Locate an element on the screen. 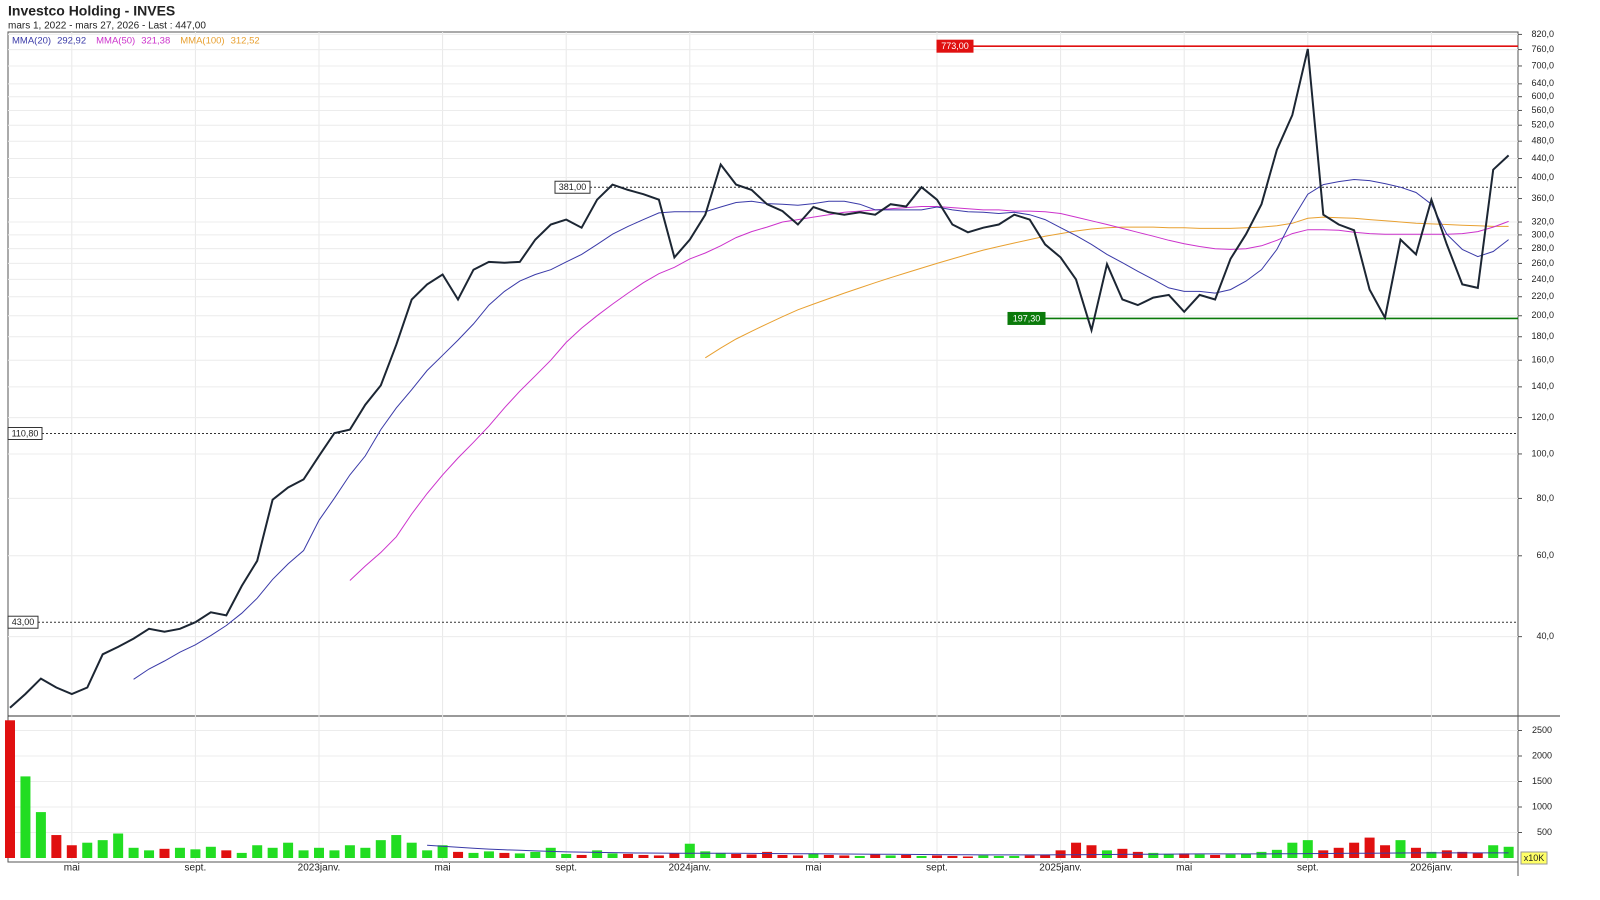 Image resolution: width=1600 pixels, height=900 pixels. x-tick-label: 2025janv. is located at coordinates (1060, 868).